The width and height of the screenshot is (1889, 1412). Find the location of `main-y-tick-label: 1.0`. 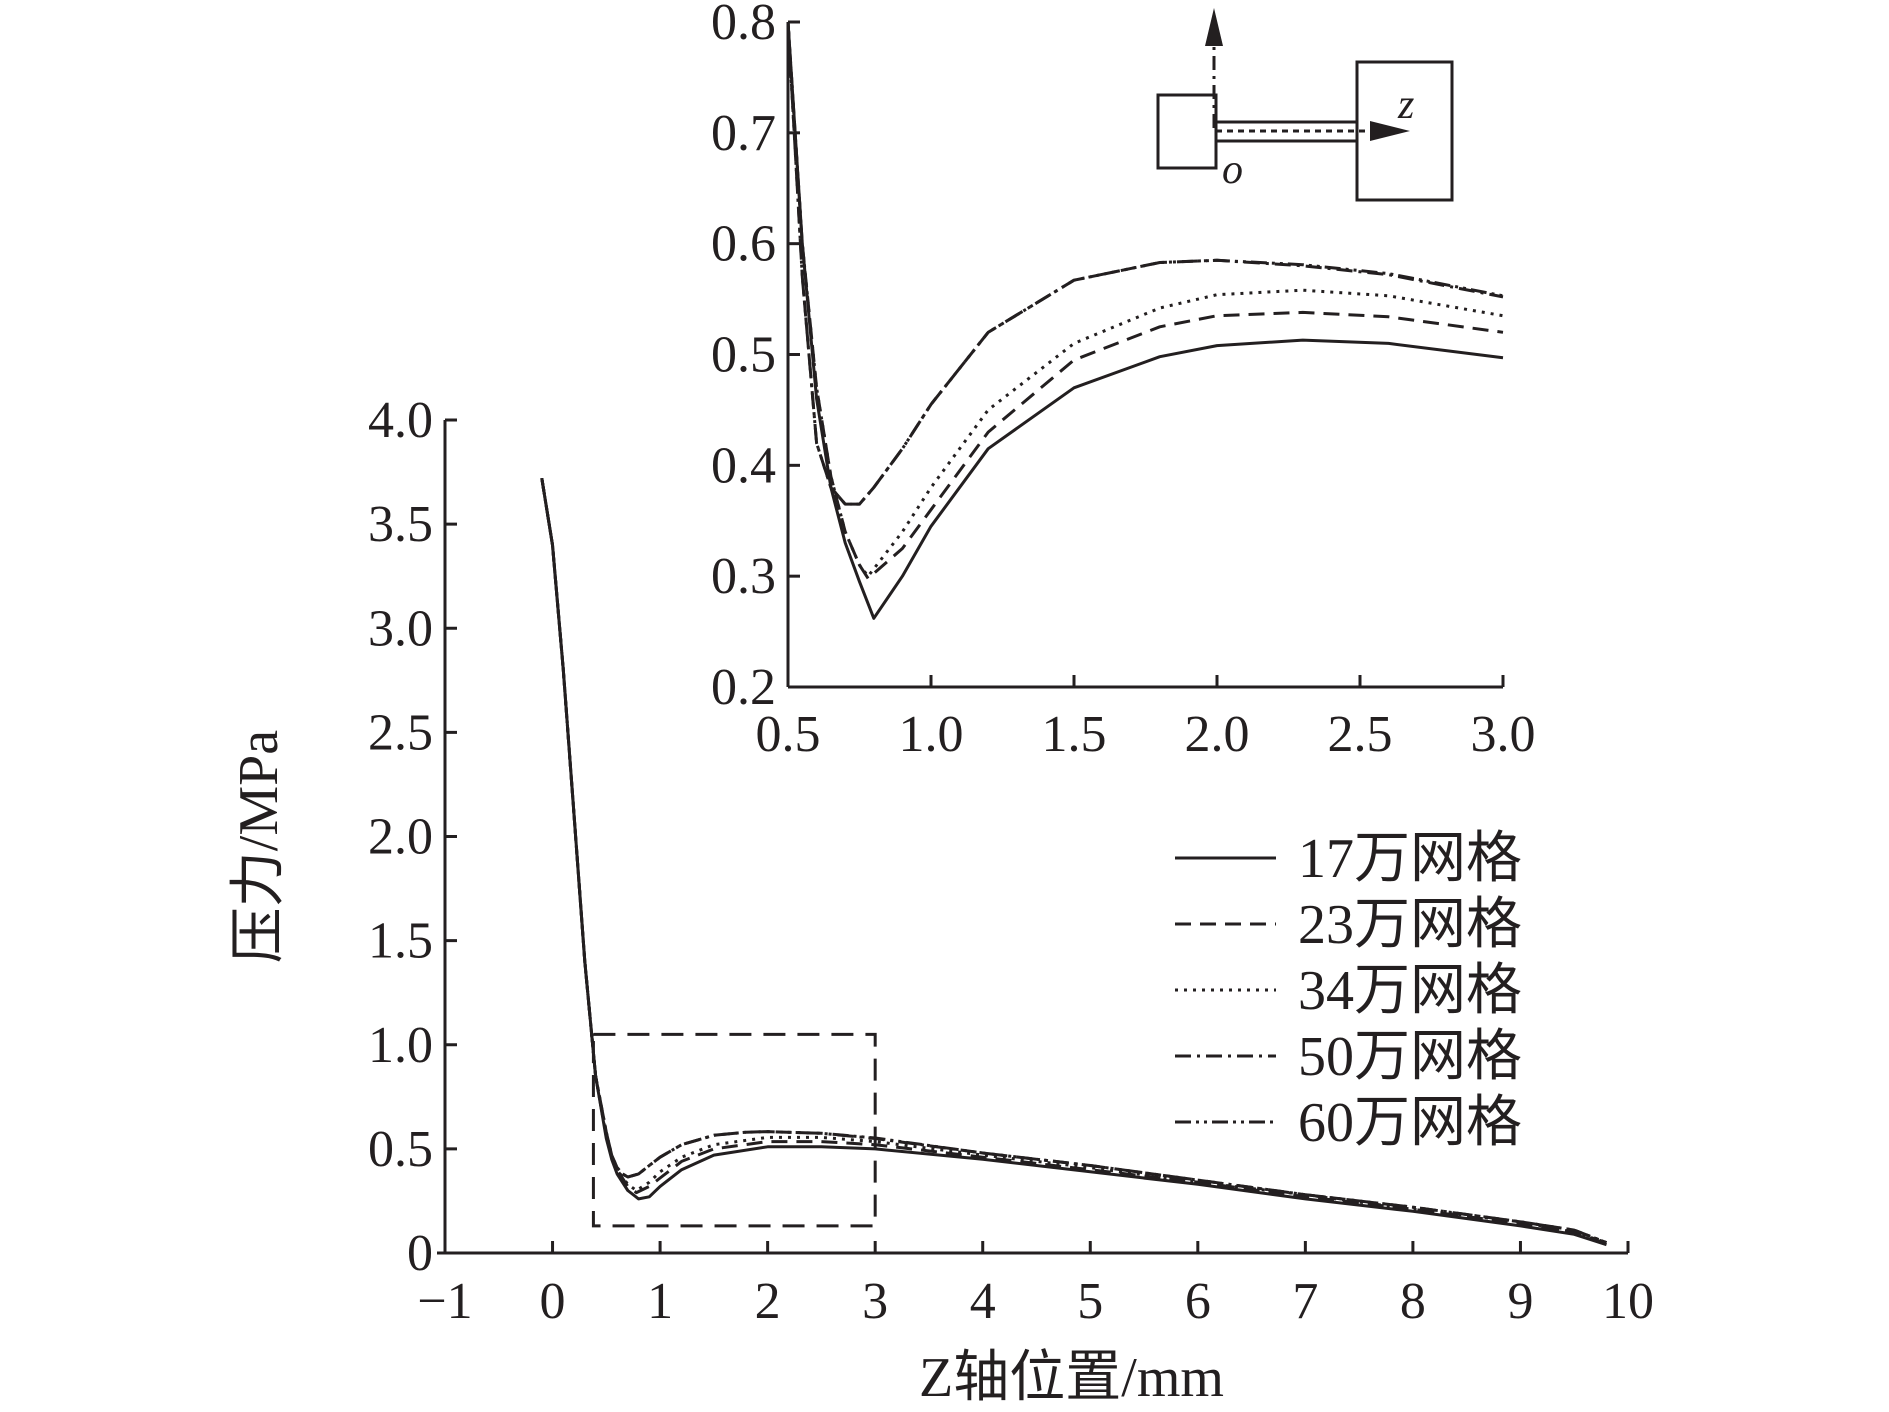

main-y-tick-label: 1.0 is located at coordinates (400, 1045).